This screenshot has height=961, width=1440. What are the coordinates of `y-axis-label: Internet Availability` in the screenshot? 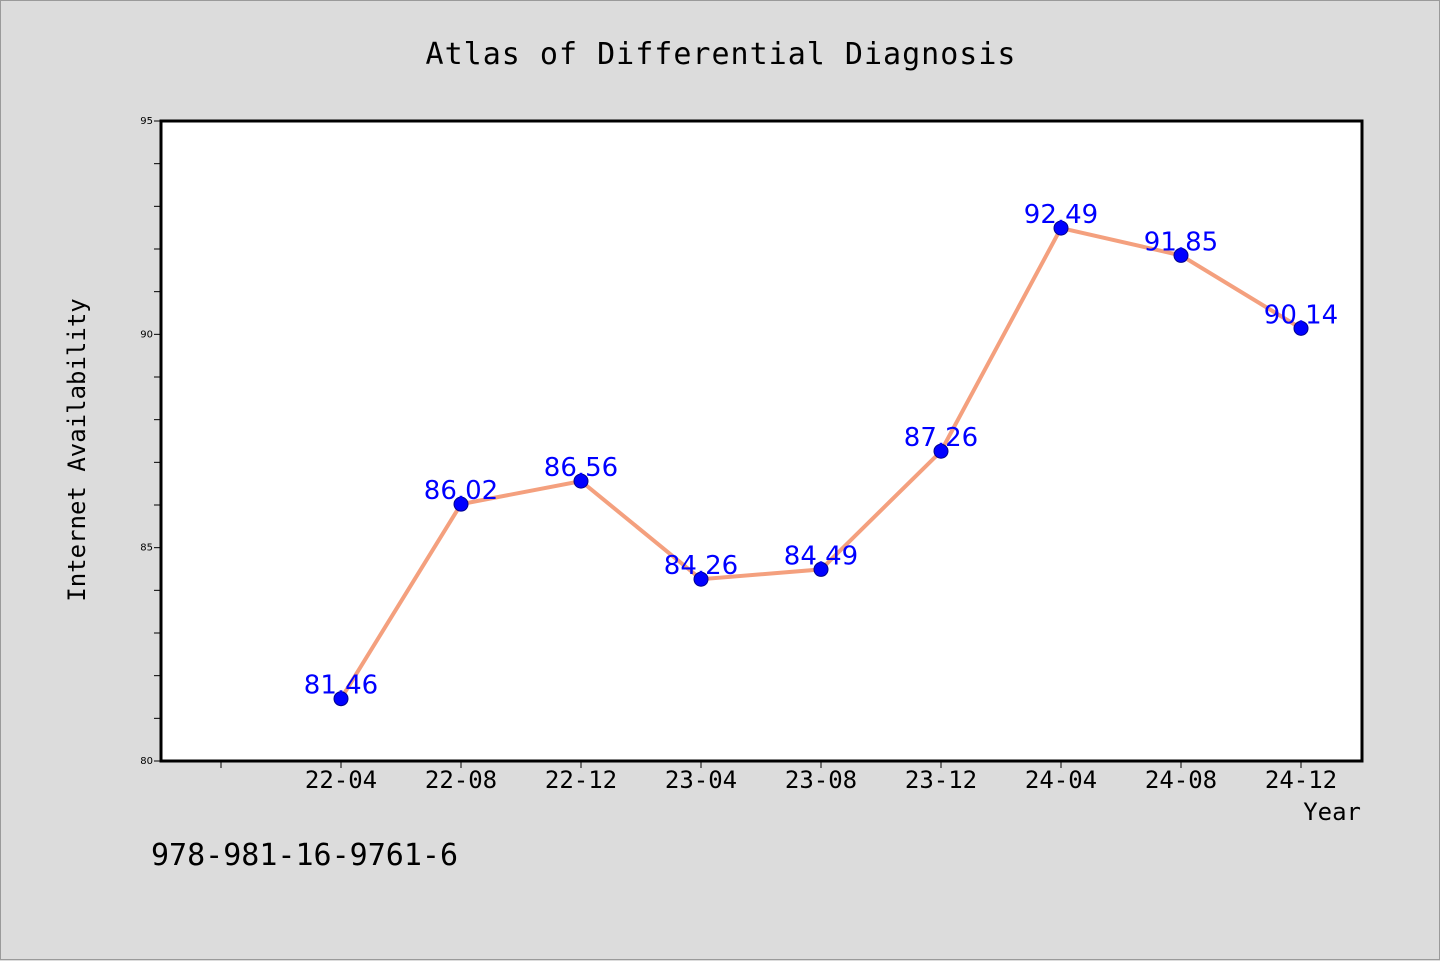 It's located at (77, 449).